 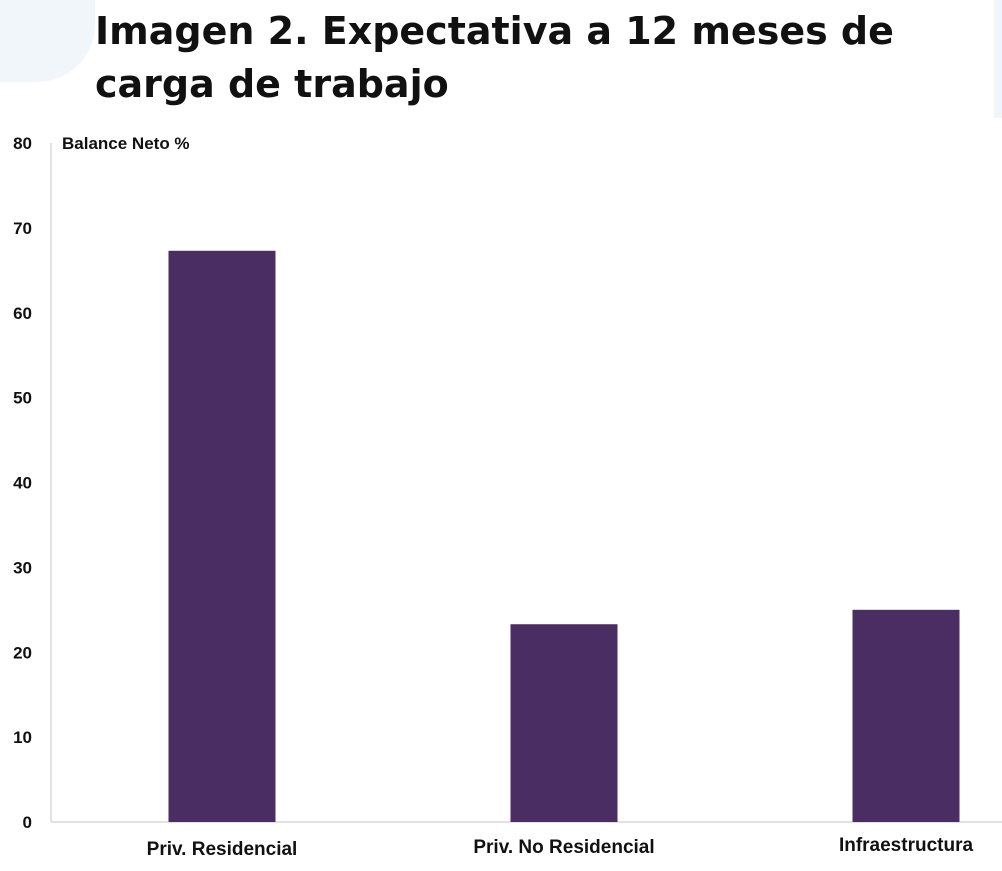 I want to click on x-tick-label: Infraestructura, so click(x=906, y=845).